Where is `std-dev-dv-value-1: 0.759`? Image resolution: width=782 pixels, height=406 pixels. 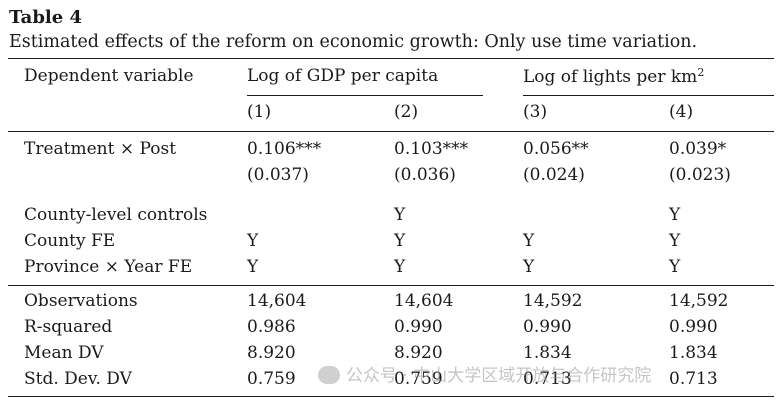 std-dev-dv-value-1: 0.759 is located at coordinates (271, 379).